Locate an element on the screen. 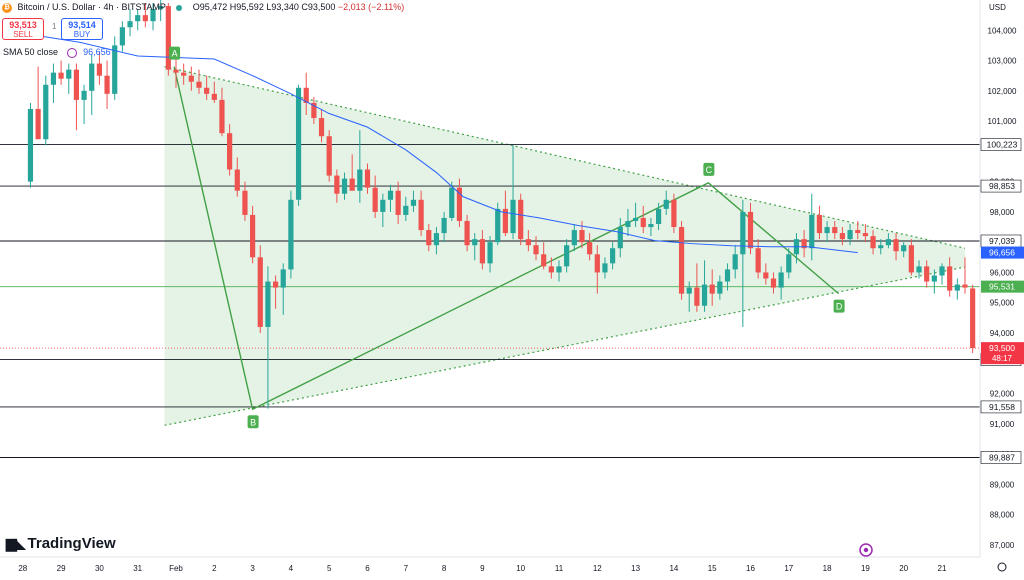 This screenshot has width=1024, height=580. x-tick-label: 28 is located at coordinates (22, 568).